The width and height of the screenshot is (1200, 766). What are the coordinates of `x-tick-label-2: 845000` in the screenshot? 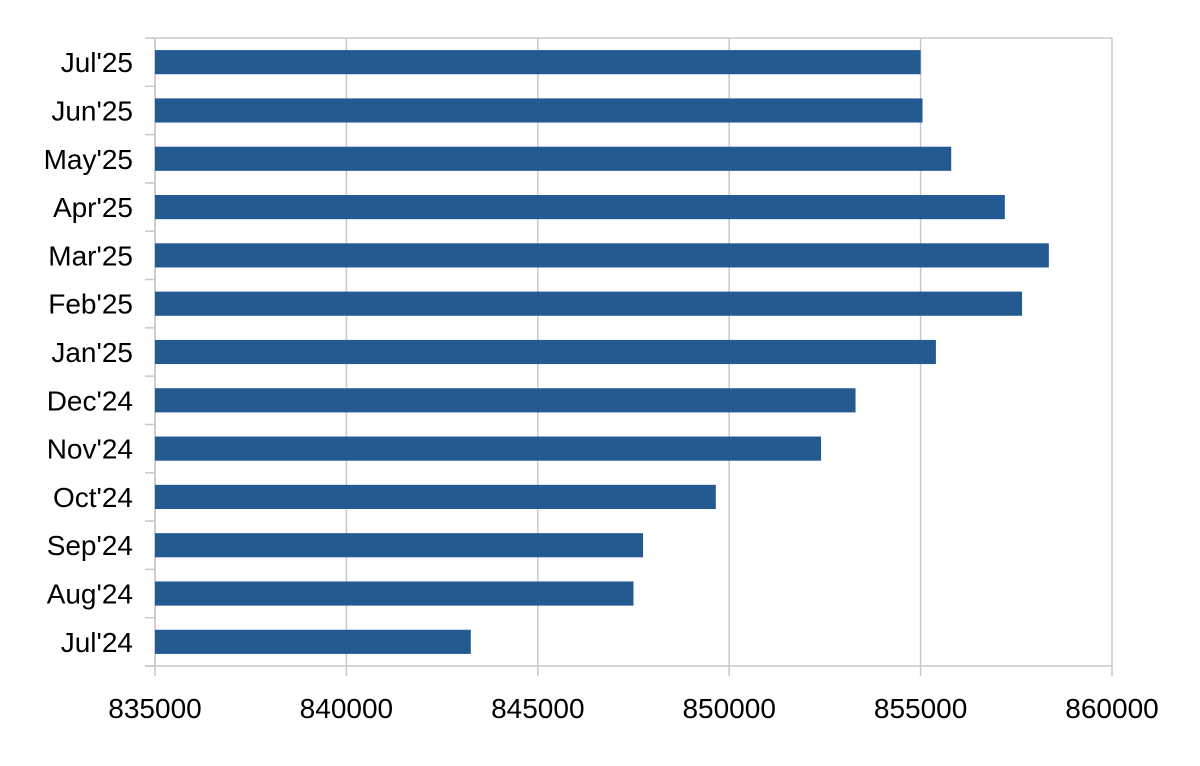 It's located at (537, 708).